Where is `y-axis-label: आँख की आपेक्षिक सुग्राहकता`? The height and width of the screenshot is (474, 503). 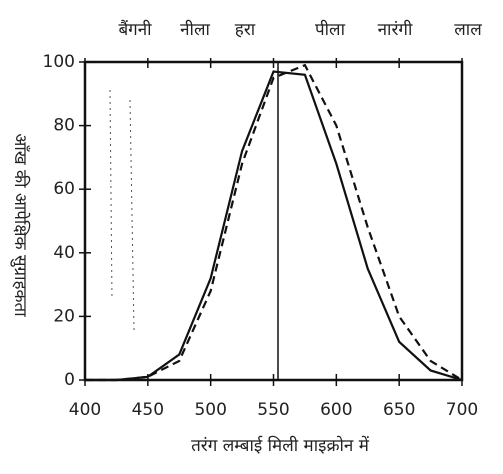 y-axis-label: आँख की आपेक्षिक सुग्राहकता is located at coordinates (20, 225).